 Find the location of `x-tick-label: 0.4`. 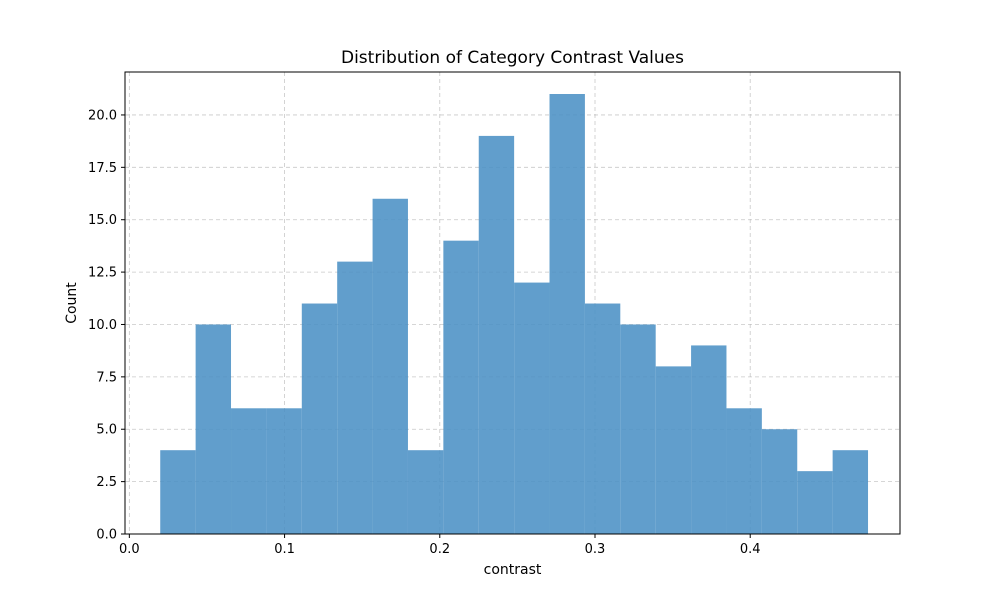

x-tick-label: 0.4 is located at coordinates (750, 549).